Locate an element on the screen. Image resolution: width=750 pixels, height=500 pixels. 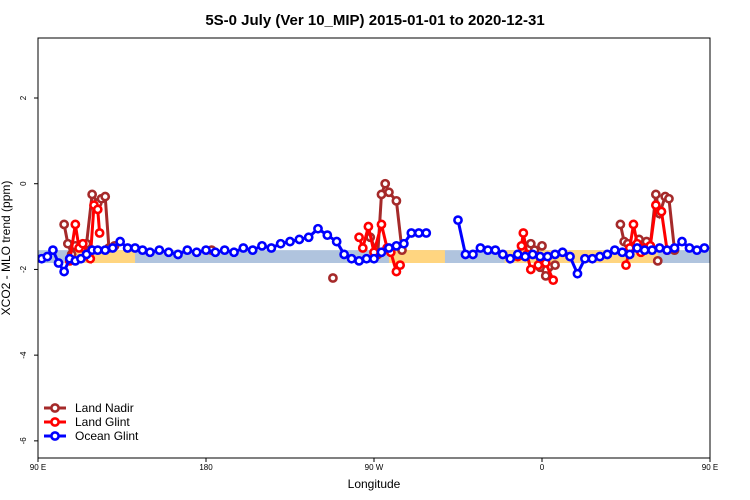
y-tick-label-1: 0 is located at coordinates (23, 183).